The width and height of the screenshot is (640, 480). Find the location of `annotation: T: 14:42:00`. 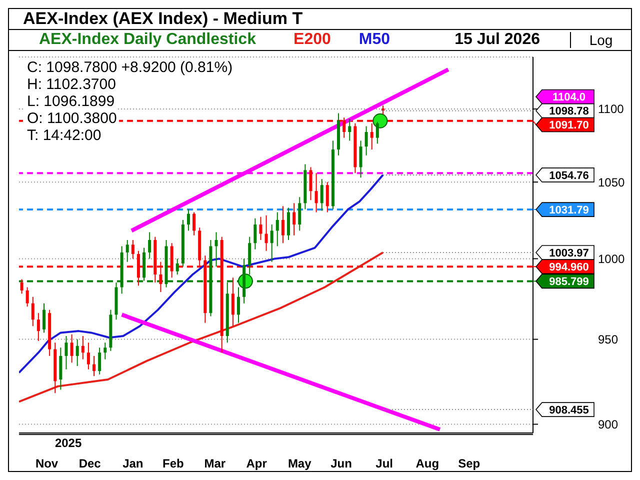

annotation: T: 14:42:00 is located at coordinates (64, 135).